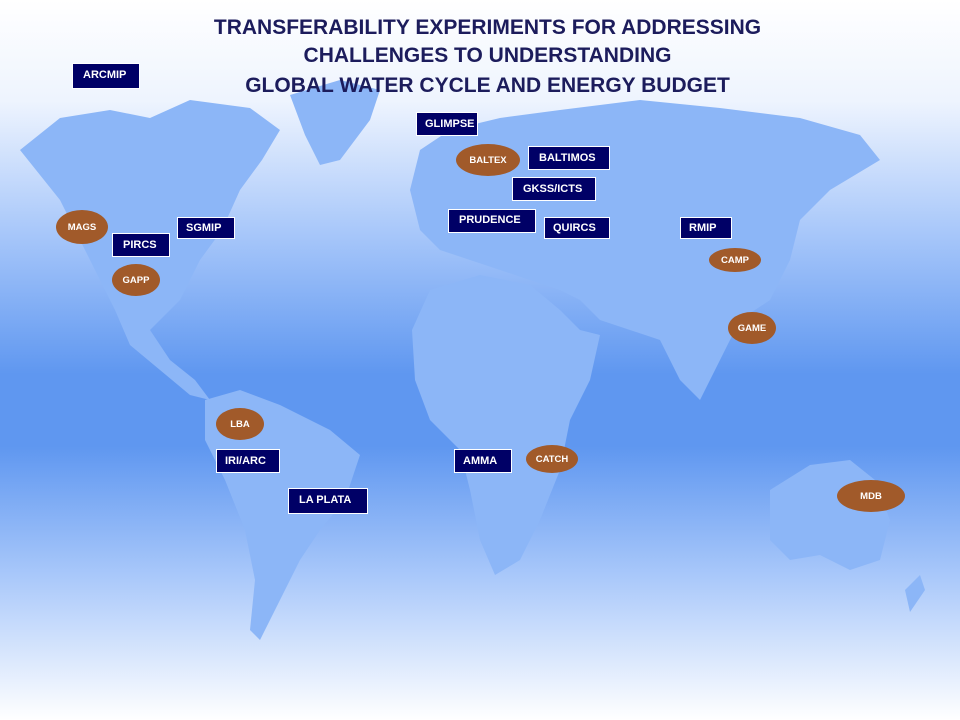  What do you see at coordinates (447, 124) in the screenshot?
I see `project-box: GLIMPSE` at bounding box center [447, 124].